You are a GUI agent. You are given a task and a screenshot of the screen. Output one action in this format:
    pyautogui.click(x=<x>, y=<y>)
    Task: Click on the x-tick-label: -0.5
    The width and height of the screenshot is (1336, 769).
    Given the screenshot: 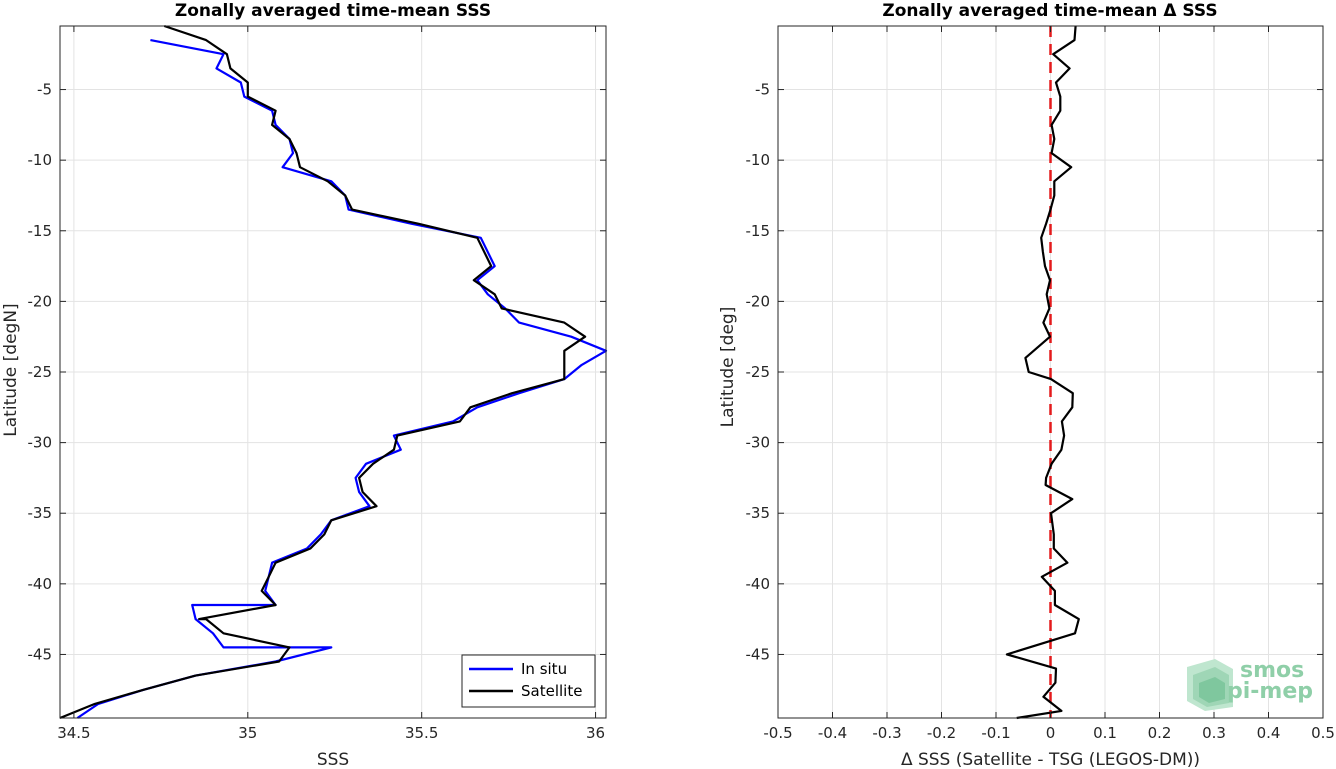 What is the action you would take?
    pyautogui.click(x=777, y=733)
    